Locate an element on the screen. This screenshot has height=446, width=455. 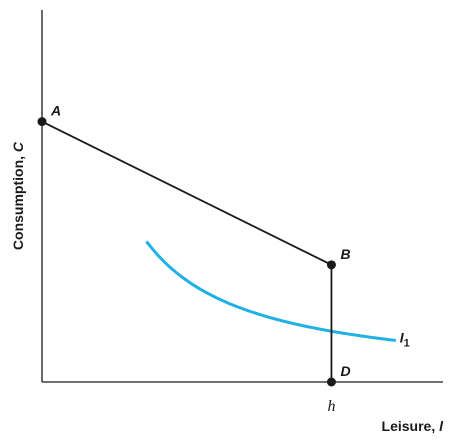
y-axis-title: Consumption, C is located at coordinates (18, 195).